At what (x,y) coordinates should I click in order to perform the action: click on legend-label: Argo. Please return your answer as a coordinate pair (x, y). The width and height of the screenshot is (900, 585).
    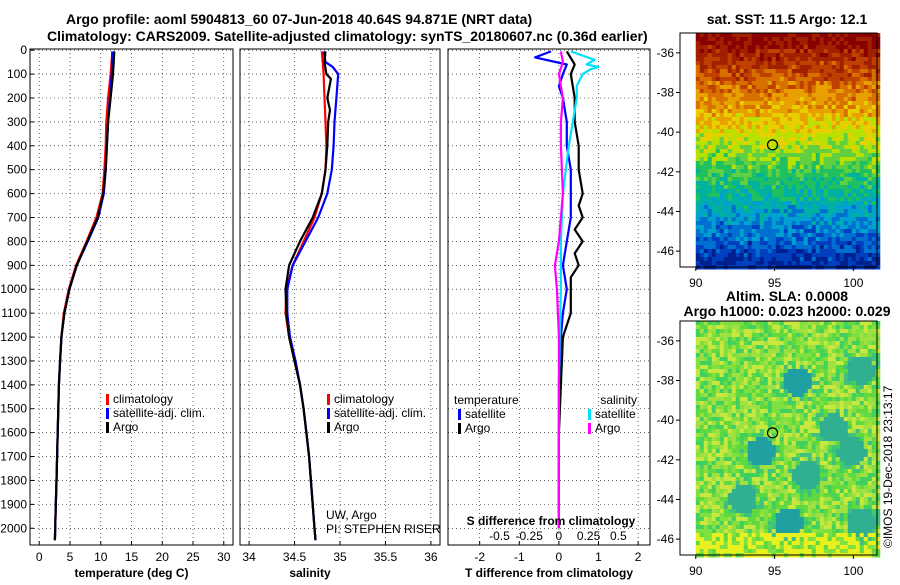
    Looking at the image, I should click on (347, 427).